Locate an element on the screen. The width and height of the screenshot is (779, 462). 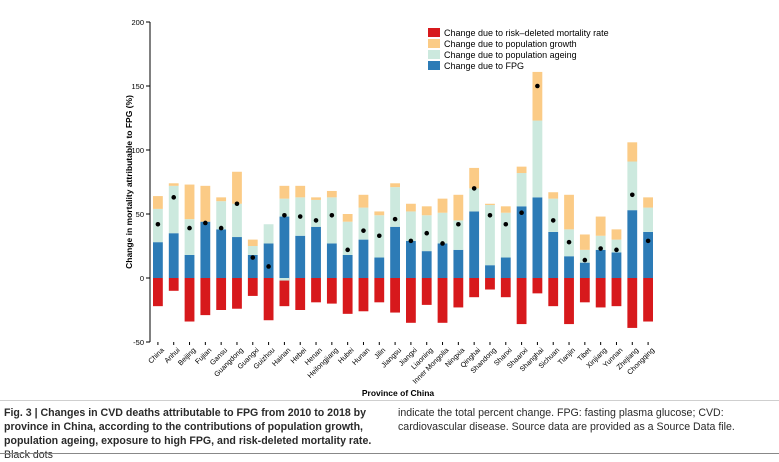
y-tick-label: 100 is located at coordinates (137, 150).